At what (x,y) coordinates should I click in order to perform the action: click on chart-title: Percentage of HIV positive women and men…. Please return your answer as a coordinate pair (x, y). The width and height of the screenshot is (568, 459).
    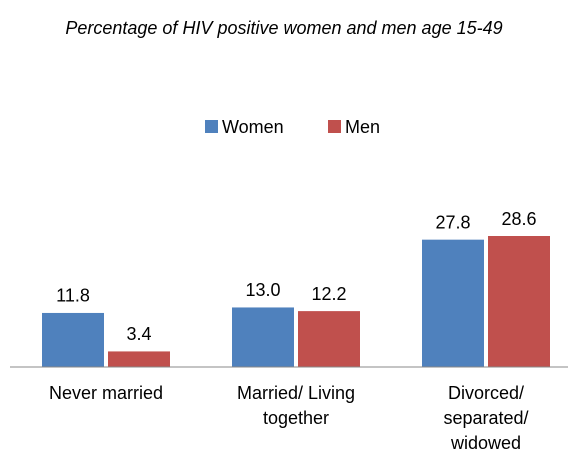
    Looking at the image, I should click on (284, 28).